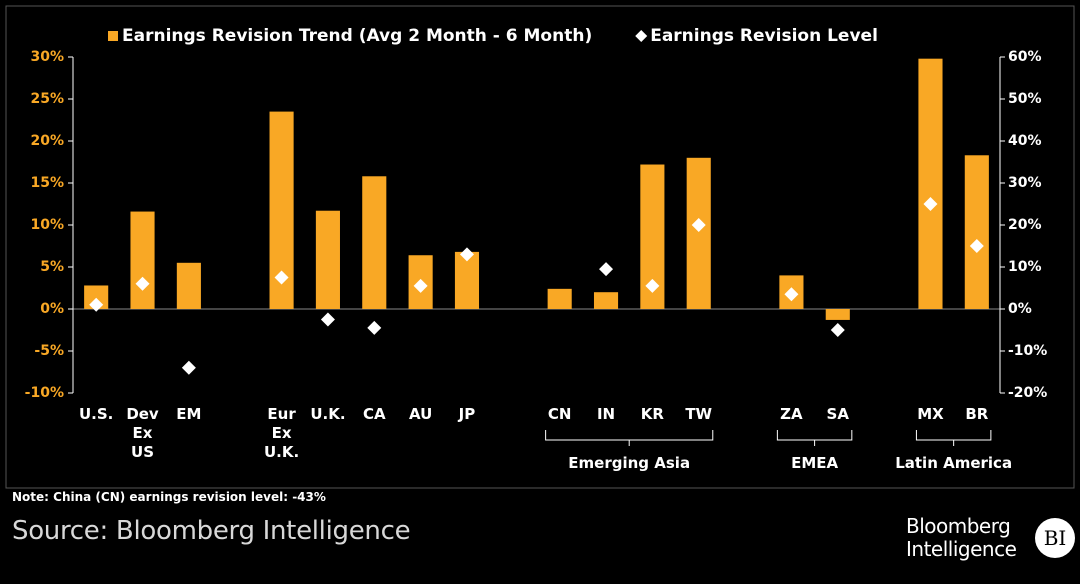 Image resolution: width=1080 pixels, height=584 pixels. What do you see at coordinates (52, 267) in the screenshot?
I see `y-tick-label: 5%` at bounding box center [52, 267].